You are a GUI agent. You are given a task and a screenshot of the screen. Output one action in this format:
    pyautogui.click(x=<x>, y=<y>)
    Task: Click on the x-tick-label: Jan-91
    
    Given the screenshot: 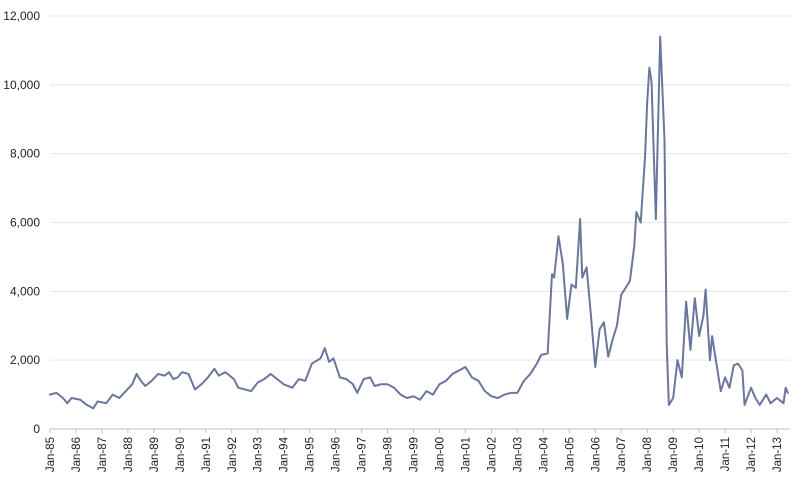 What is the action you would take?
    pyautogui.click(x=207, y=454)
    